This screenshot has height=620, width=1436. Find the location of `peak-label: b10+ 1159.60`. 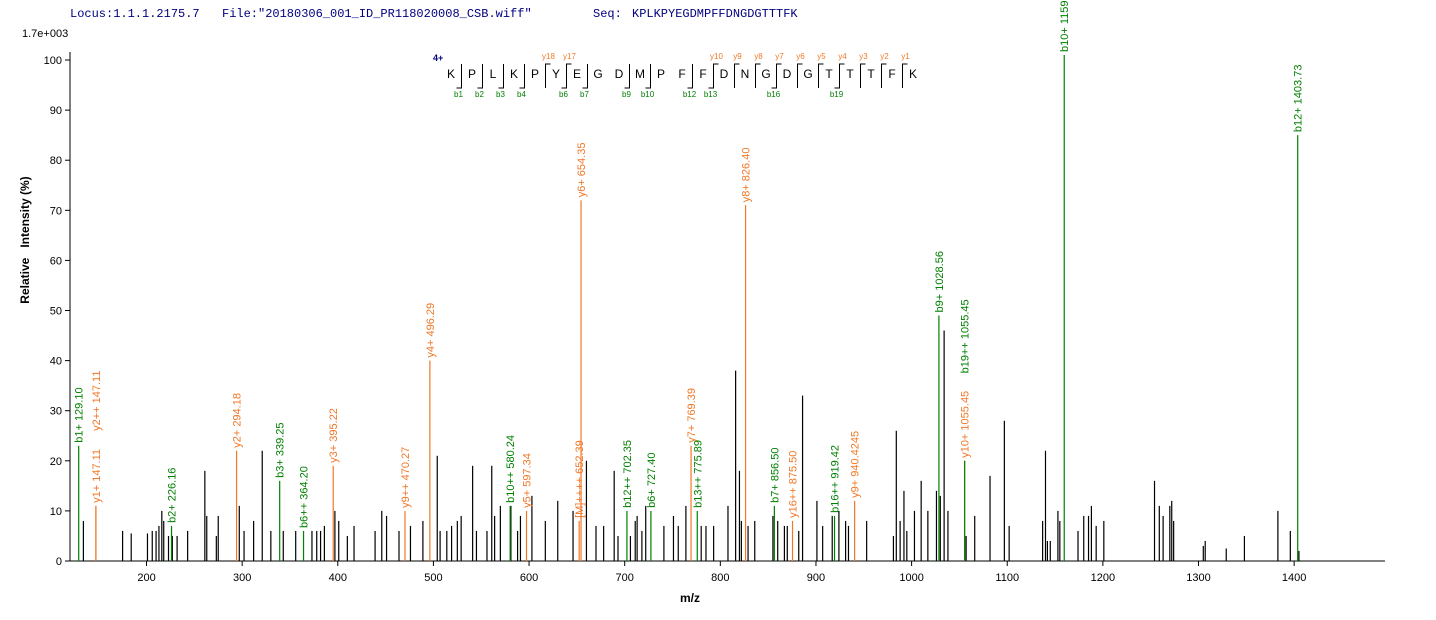

peak-label: b10+ 1159.60 is located at coordinates (1065, 26).